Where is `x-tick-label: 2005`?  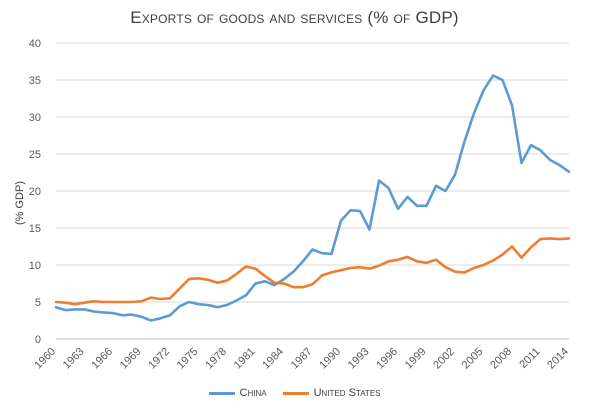 x-tick-label: 2005 is located at coordinates (473, 359).